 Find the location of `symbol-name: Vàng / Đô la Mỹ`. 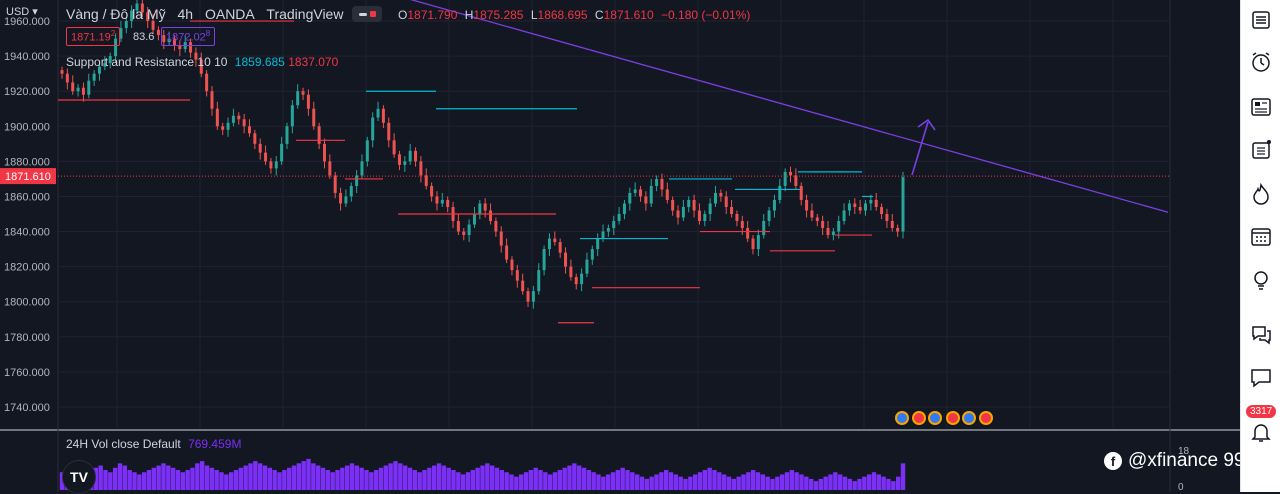

symbol-name: Vàng / Đô la Mỹ is located at coordinates (116, 14).